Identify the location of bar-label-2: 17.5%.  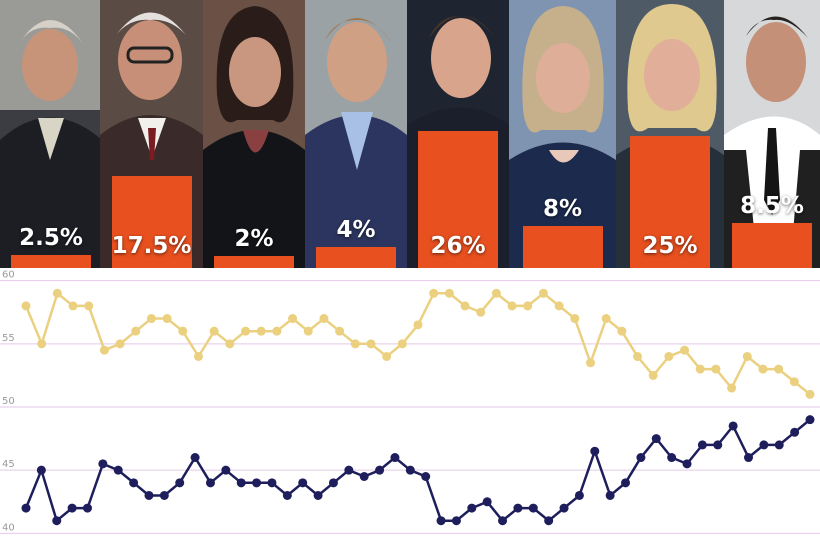
(151, 246).